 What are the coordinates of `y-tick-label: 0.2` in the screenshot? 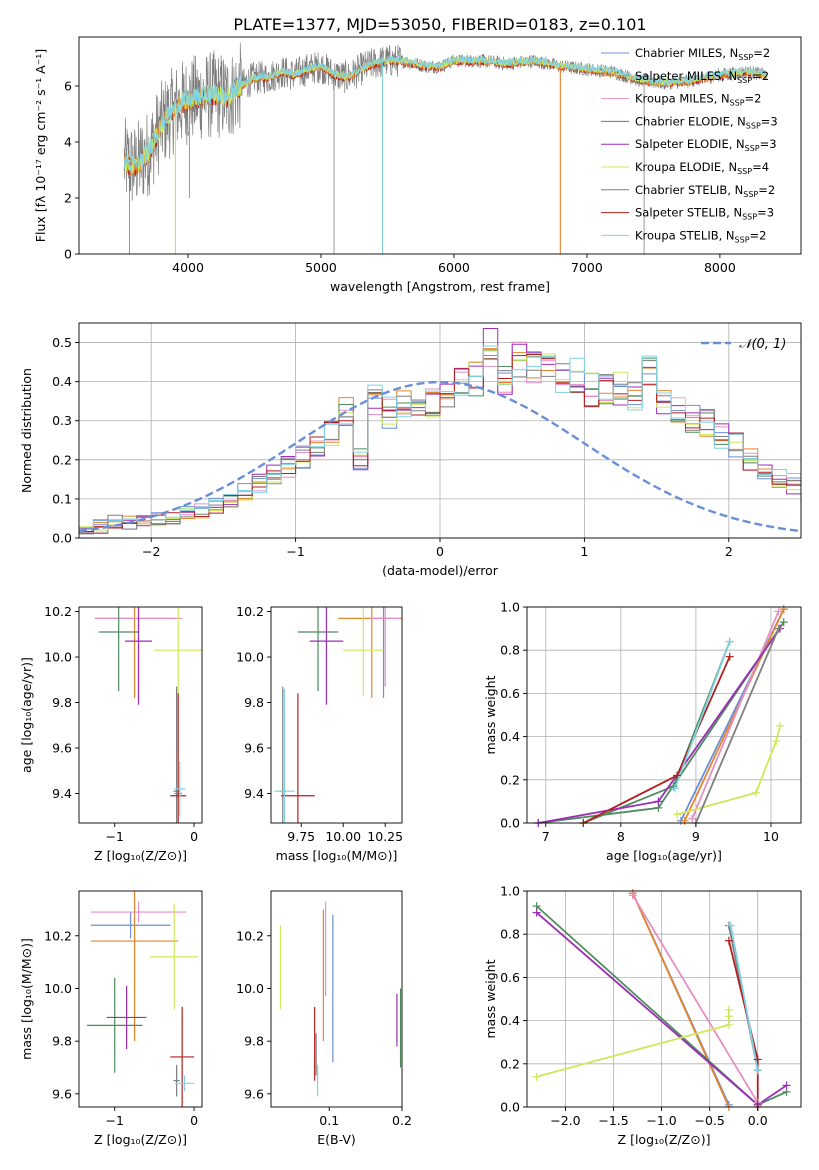 It's located at (510, 1063).